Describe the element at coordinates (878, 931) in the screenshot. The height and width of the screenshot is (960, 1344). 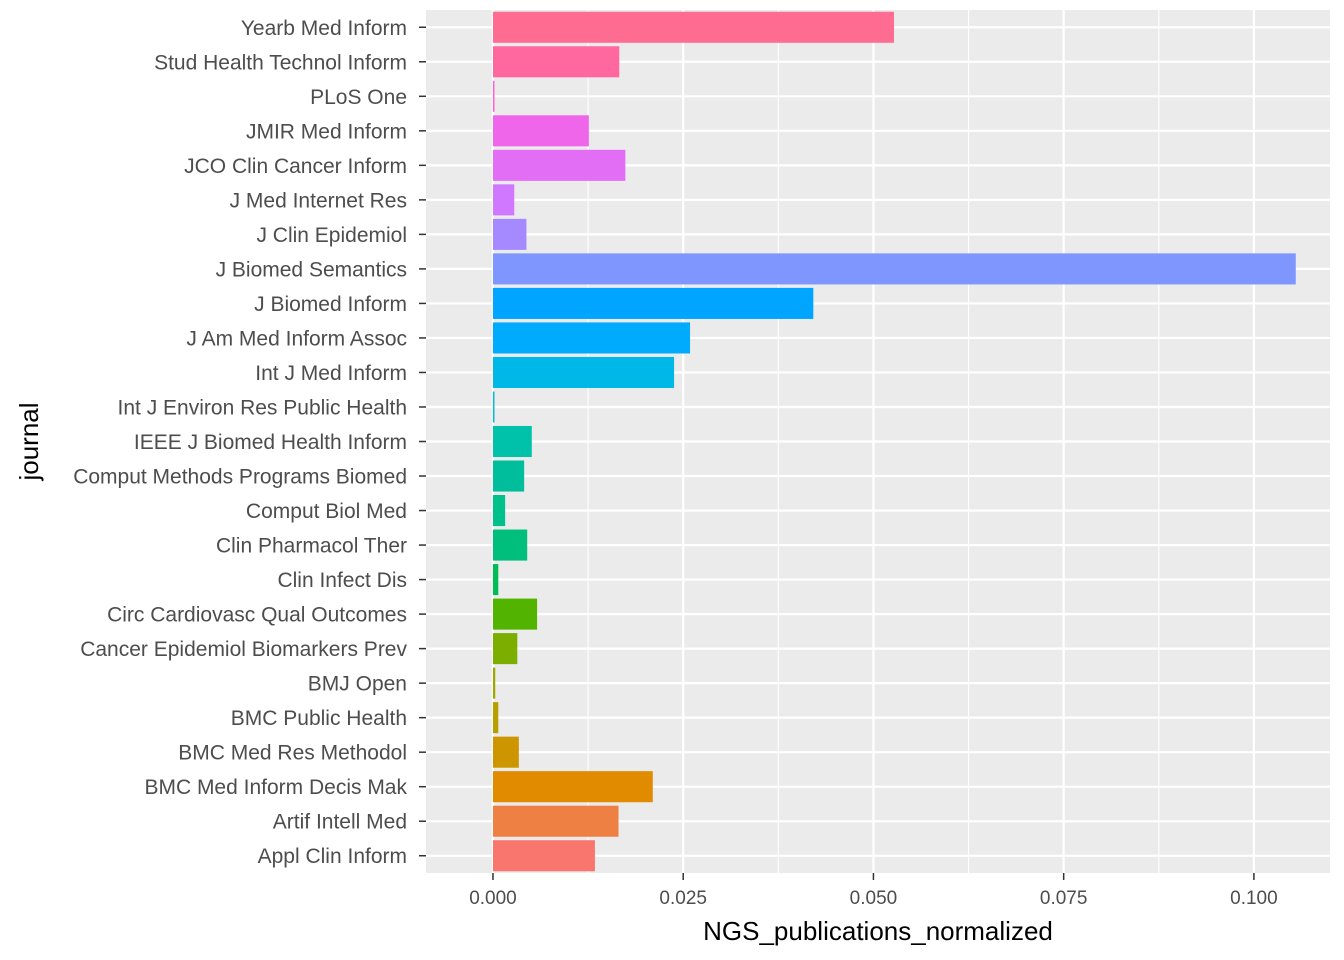
I see `x-axis-title: NGS_publications_normalized` at that location.